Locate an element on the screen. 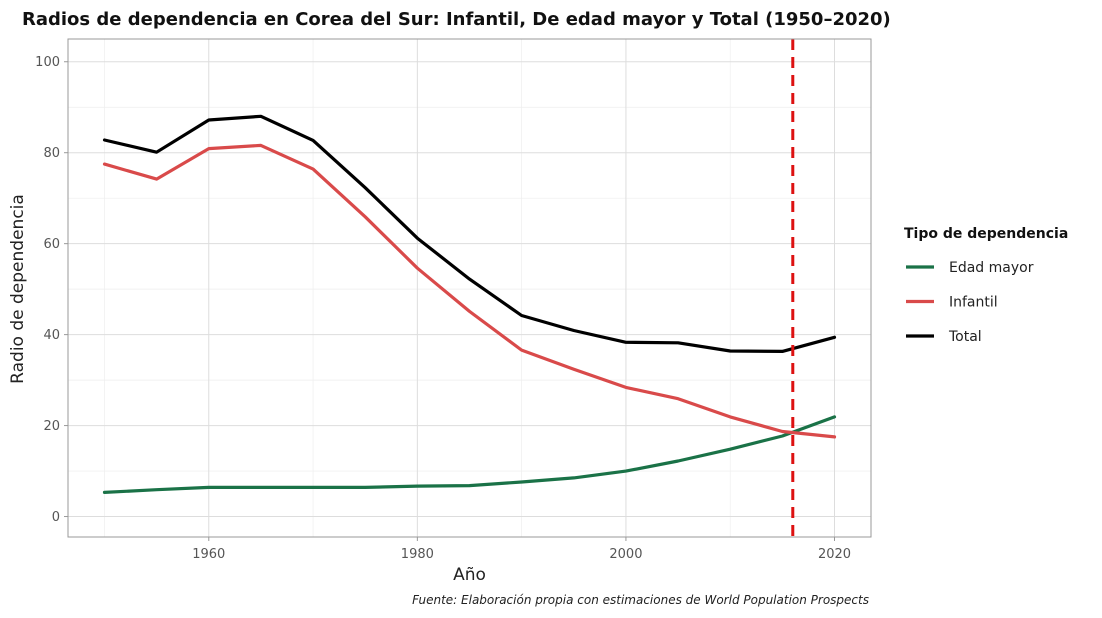  y-tick-label: 80 is located at coordinates (51, 153).